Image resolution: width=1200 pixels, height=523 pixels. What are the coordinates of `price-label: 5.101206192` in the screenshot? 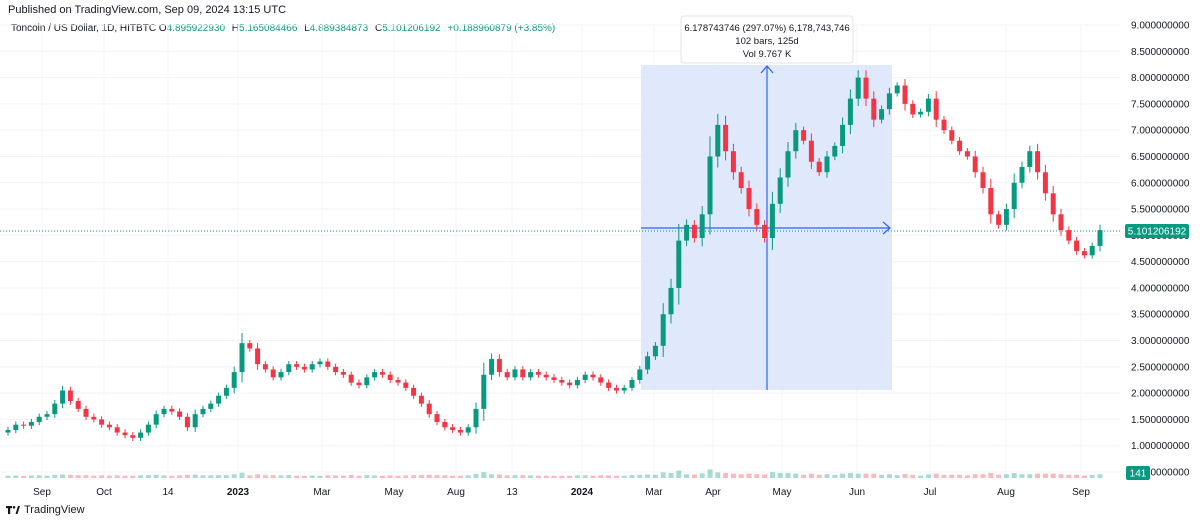 It's located at (1157, 232).